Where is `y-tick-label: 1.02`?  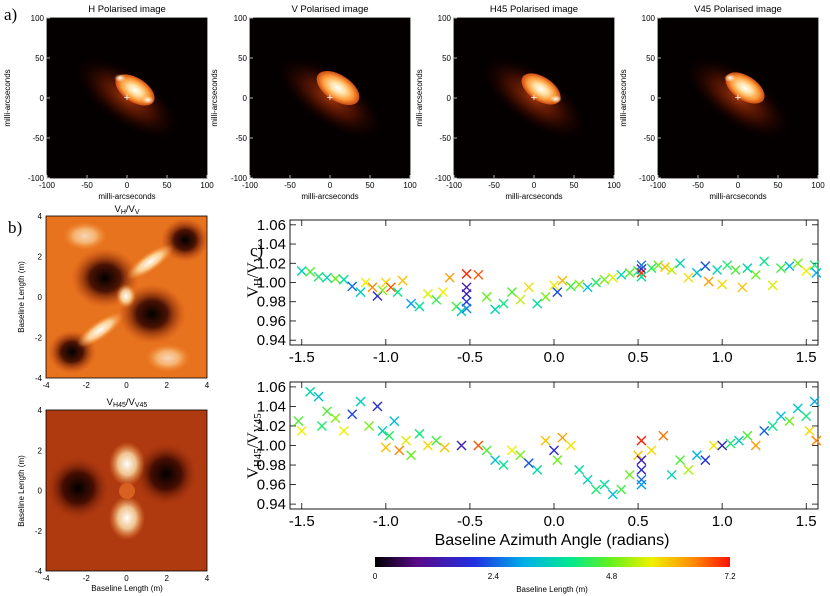 y-tick-label: 1.02 is located at coordinates (271, 263).